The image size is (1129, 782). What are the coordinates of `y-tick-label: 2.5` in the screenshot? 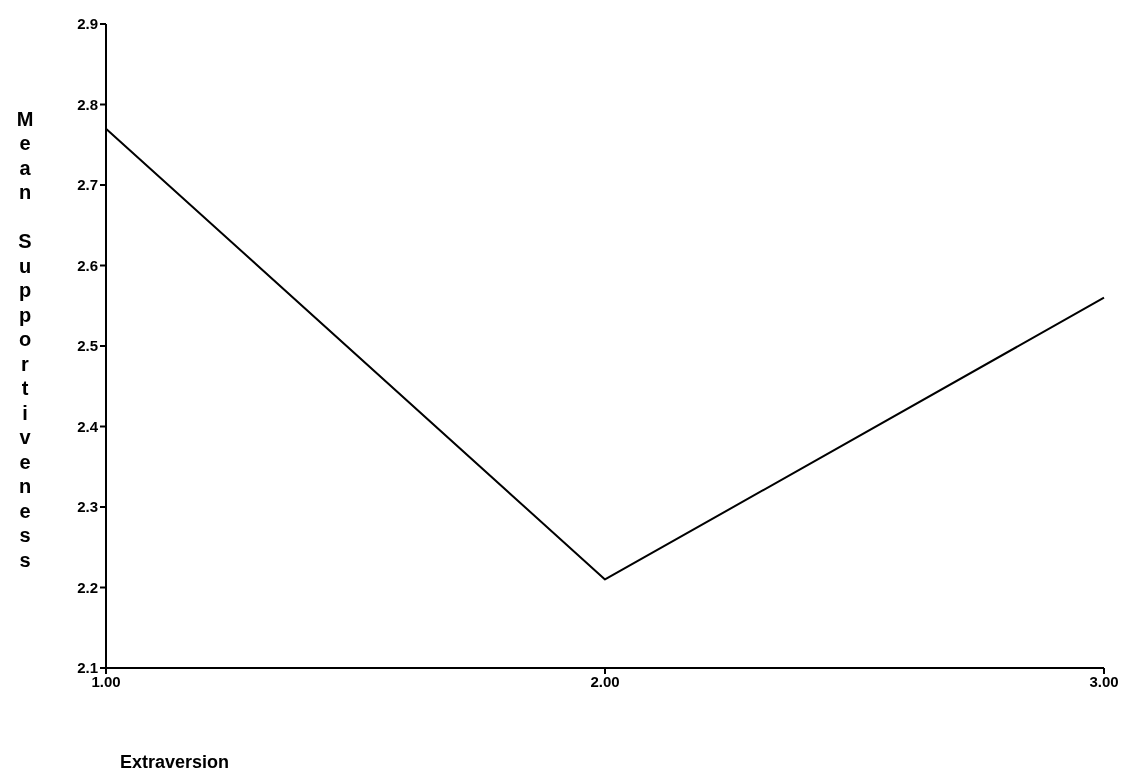 It's located at (87, 346).